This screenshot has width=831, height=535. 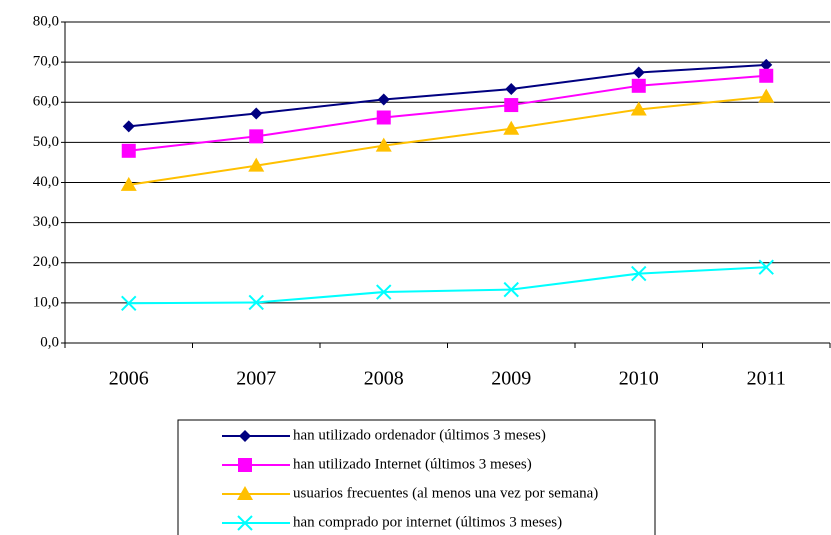 I want to click on y-tick-label: 20,0, so click(x=46, y=262).